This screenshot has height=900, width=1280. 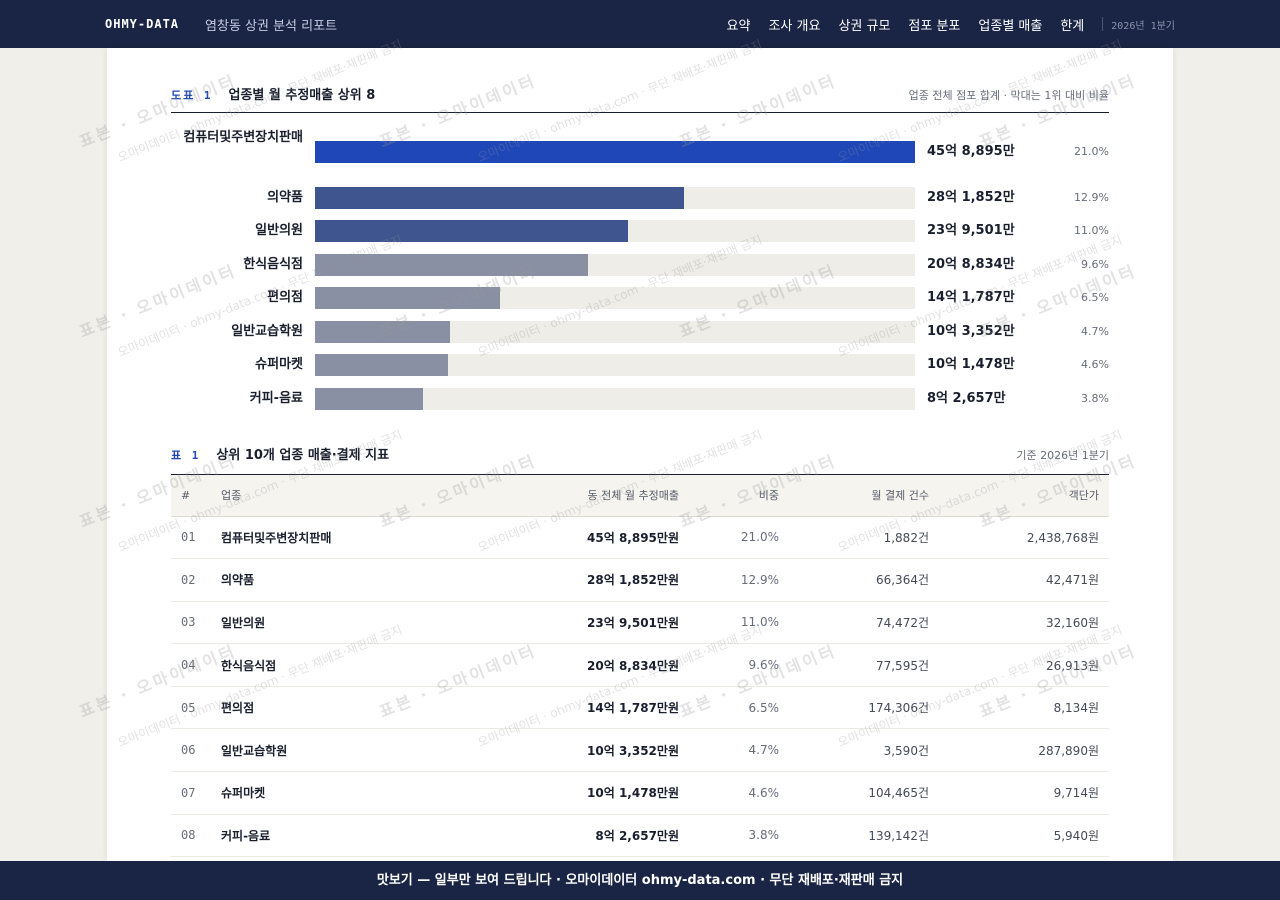 I want to click on bar-category-label: 한식음식점, so click(x=273, y=264).